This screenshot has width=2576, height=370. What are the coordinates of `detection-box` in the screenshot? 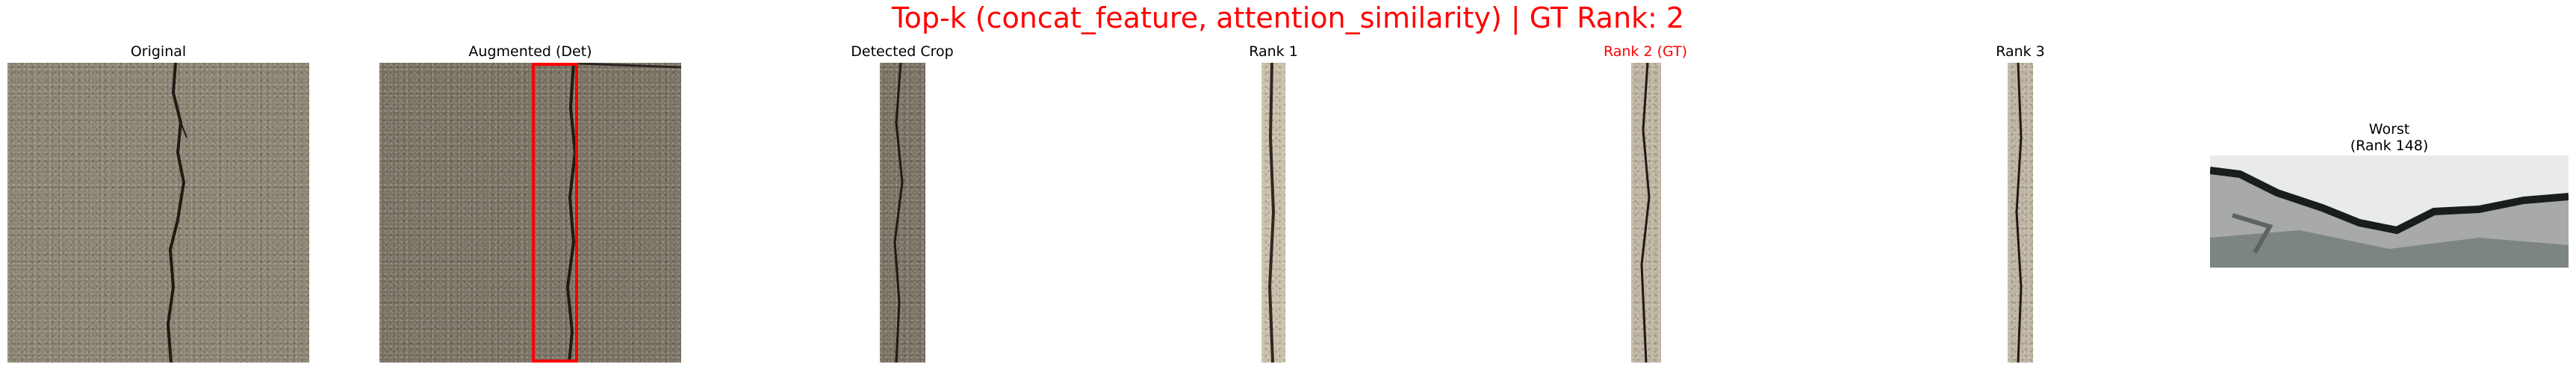 It's located at (555, 213).